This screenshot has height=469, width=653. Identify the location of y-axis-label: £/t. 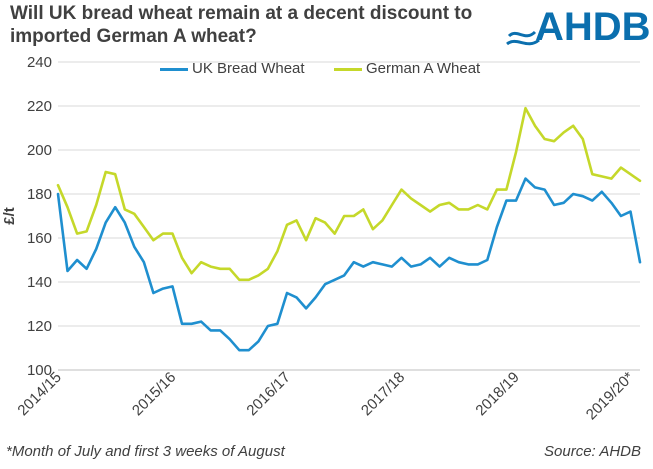
(9, 216).